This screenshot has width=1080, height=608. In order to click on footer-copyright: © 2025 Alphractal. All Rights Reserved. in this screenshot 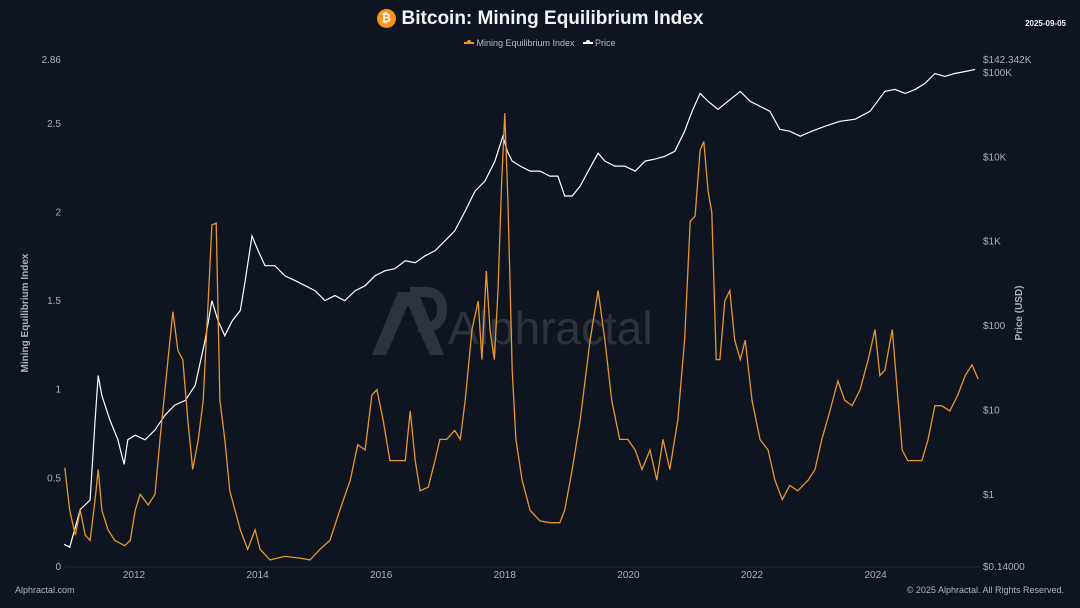, I will do `click(985, 590)`.